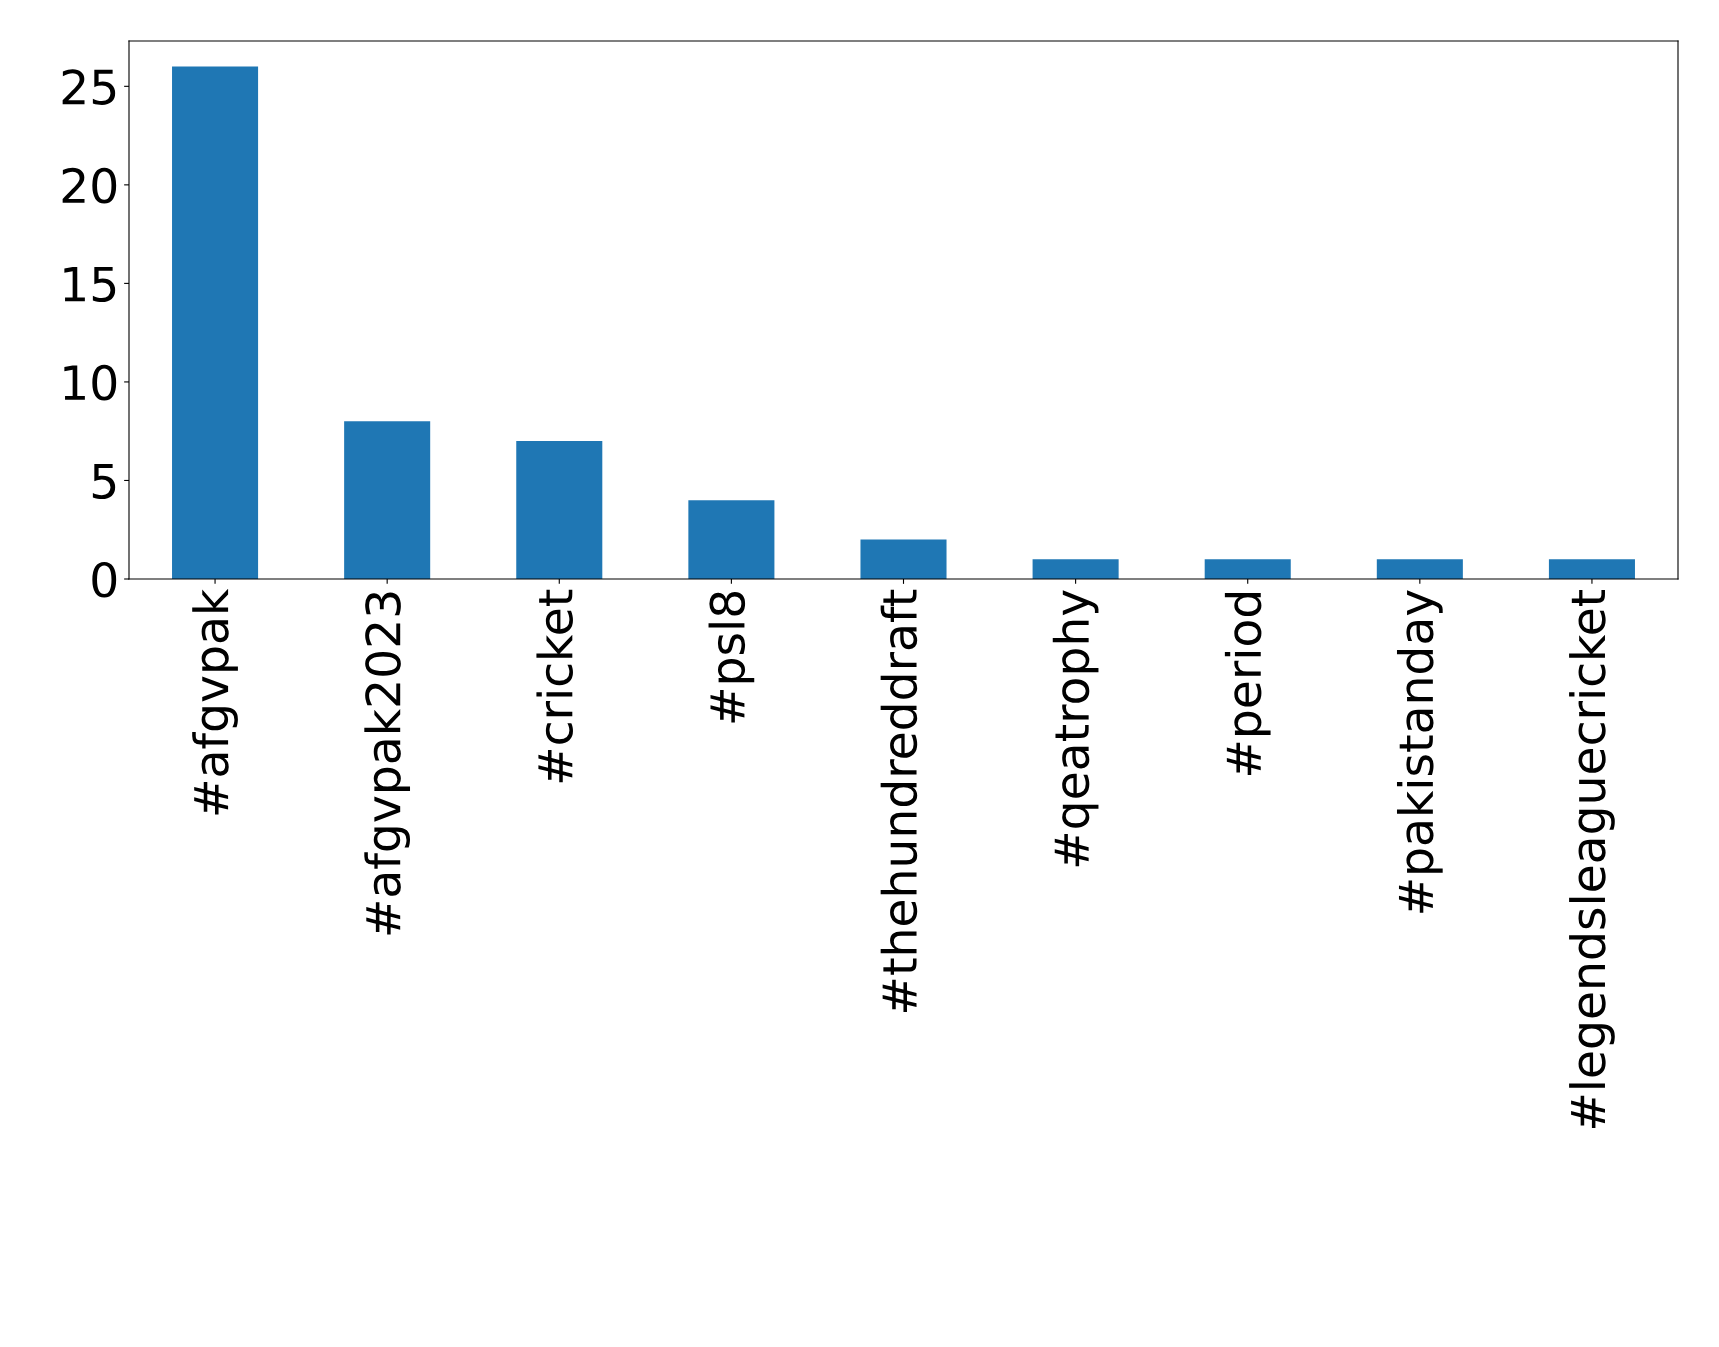 This screenshot has height=1347, width=1719. Describe the element at coordinates (1247, 684) in the screenshot. I see `x-tick-label: #period` at that location.